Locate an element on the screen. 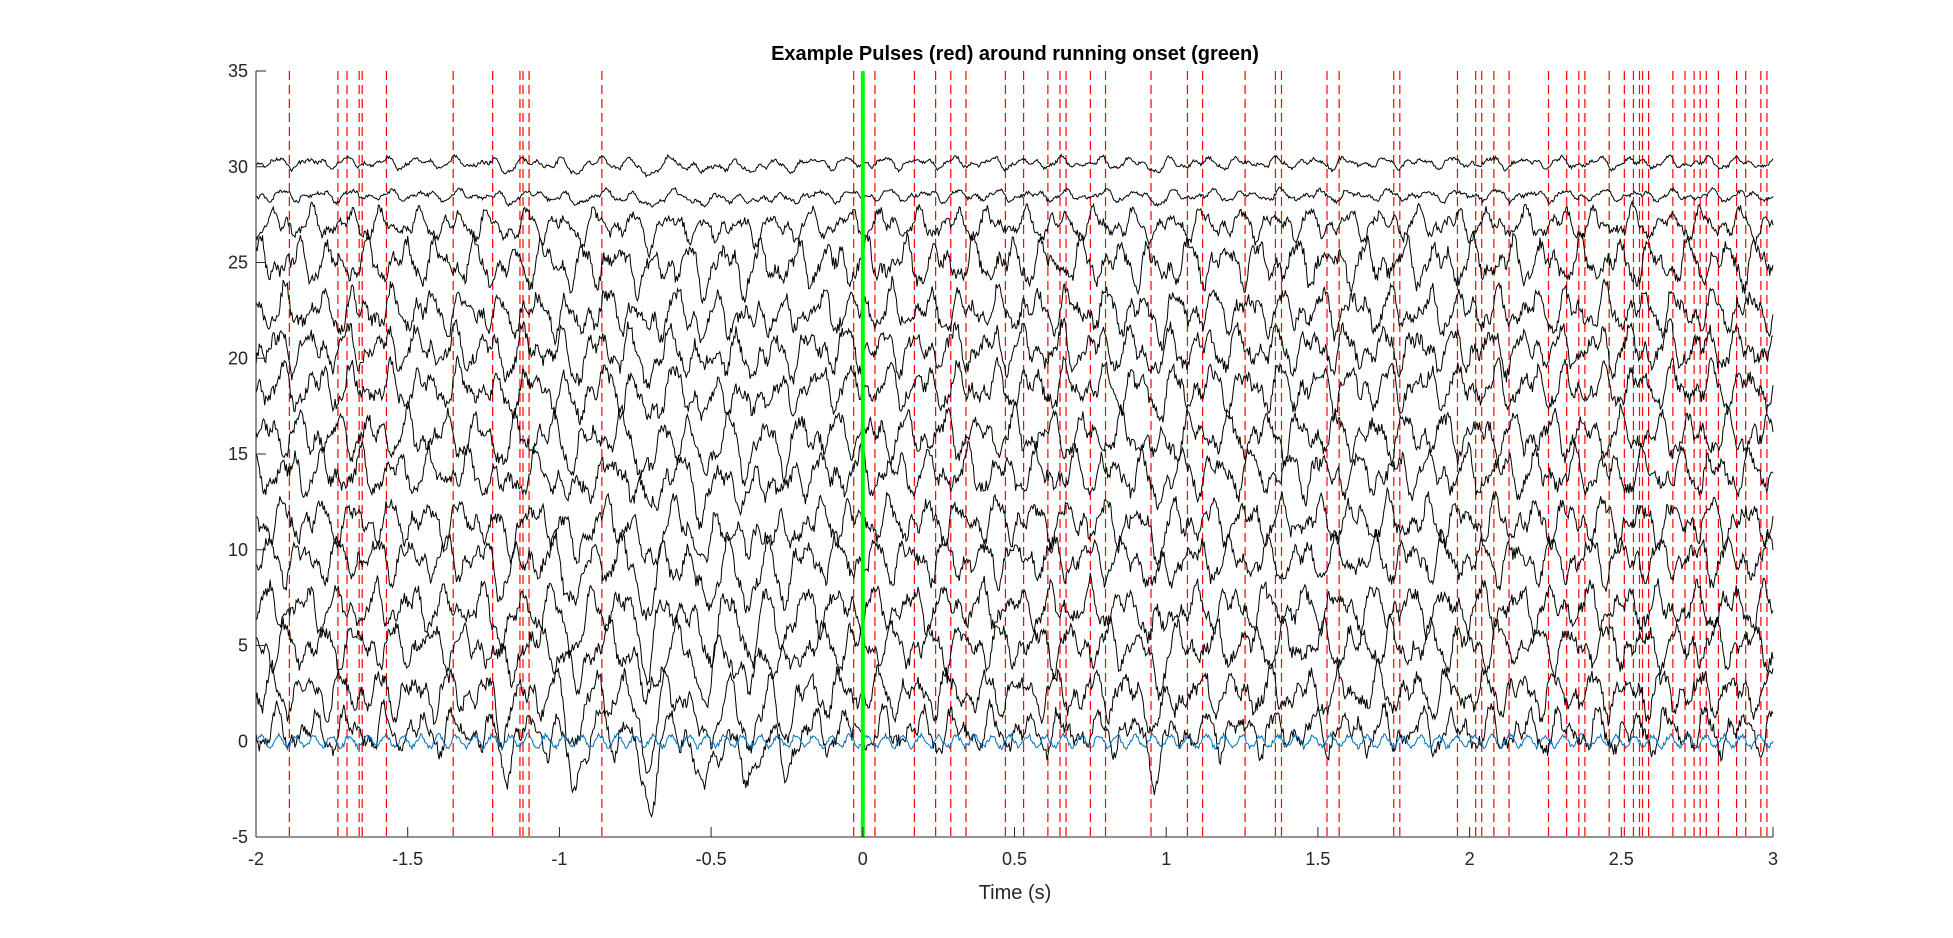 This screenshot has height=938, width=1953. x-tick-label-10: 3 is located at coordinates (1773, 859).